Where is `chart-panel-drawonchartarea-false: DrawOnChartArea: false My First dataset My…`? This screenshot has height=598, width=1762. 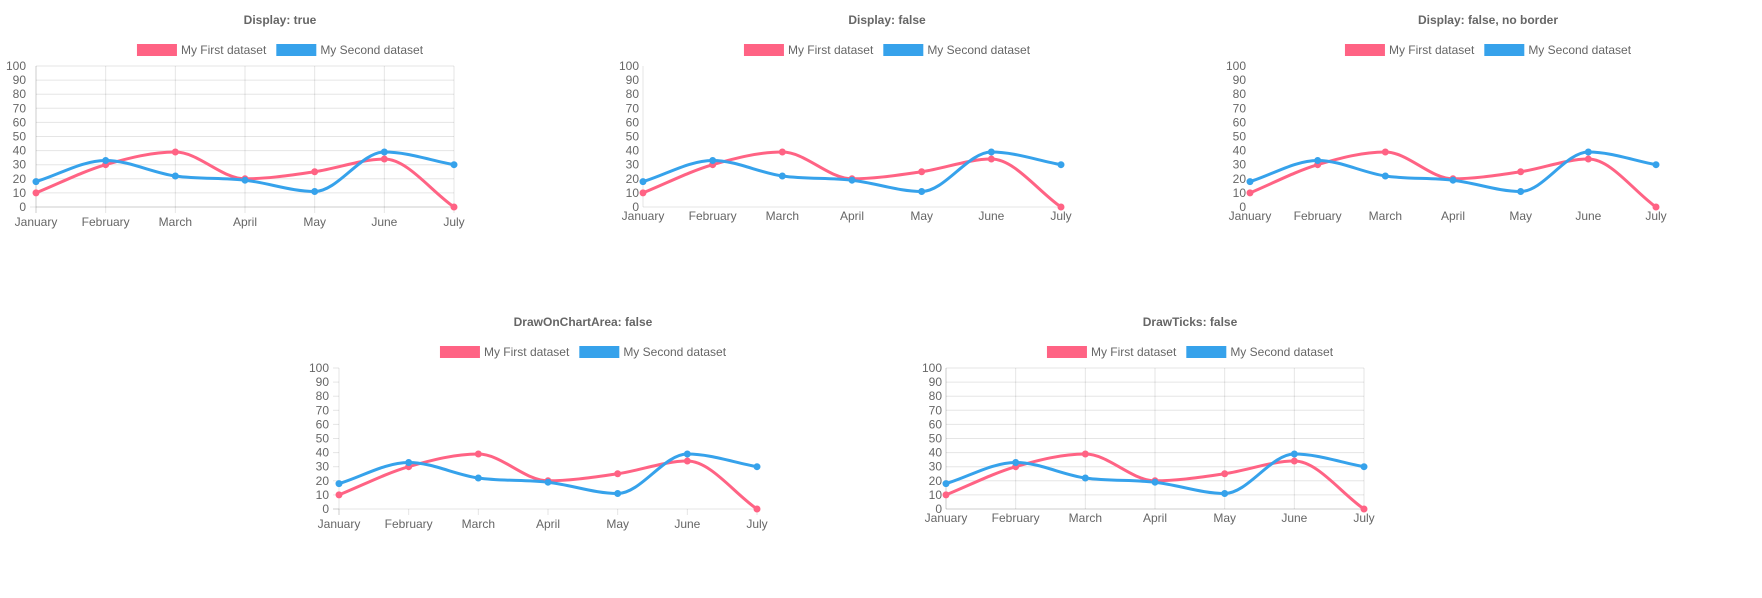 chart-panel-drawonchartarea-false: DrawOnChartArea: false My First dataset My… is located at coordinates (583, 437).